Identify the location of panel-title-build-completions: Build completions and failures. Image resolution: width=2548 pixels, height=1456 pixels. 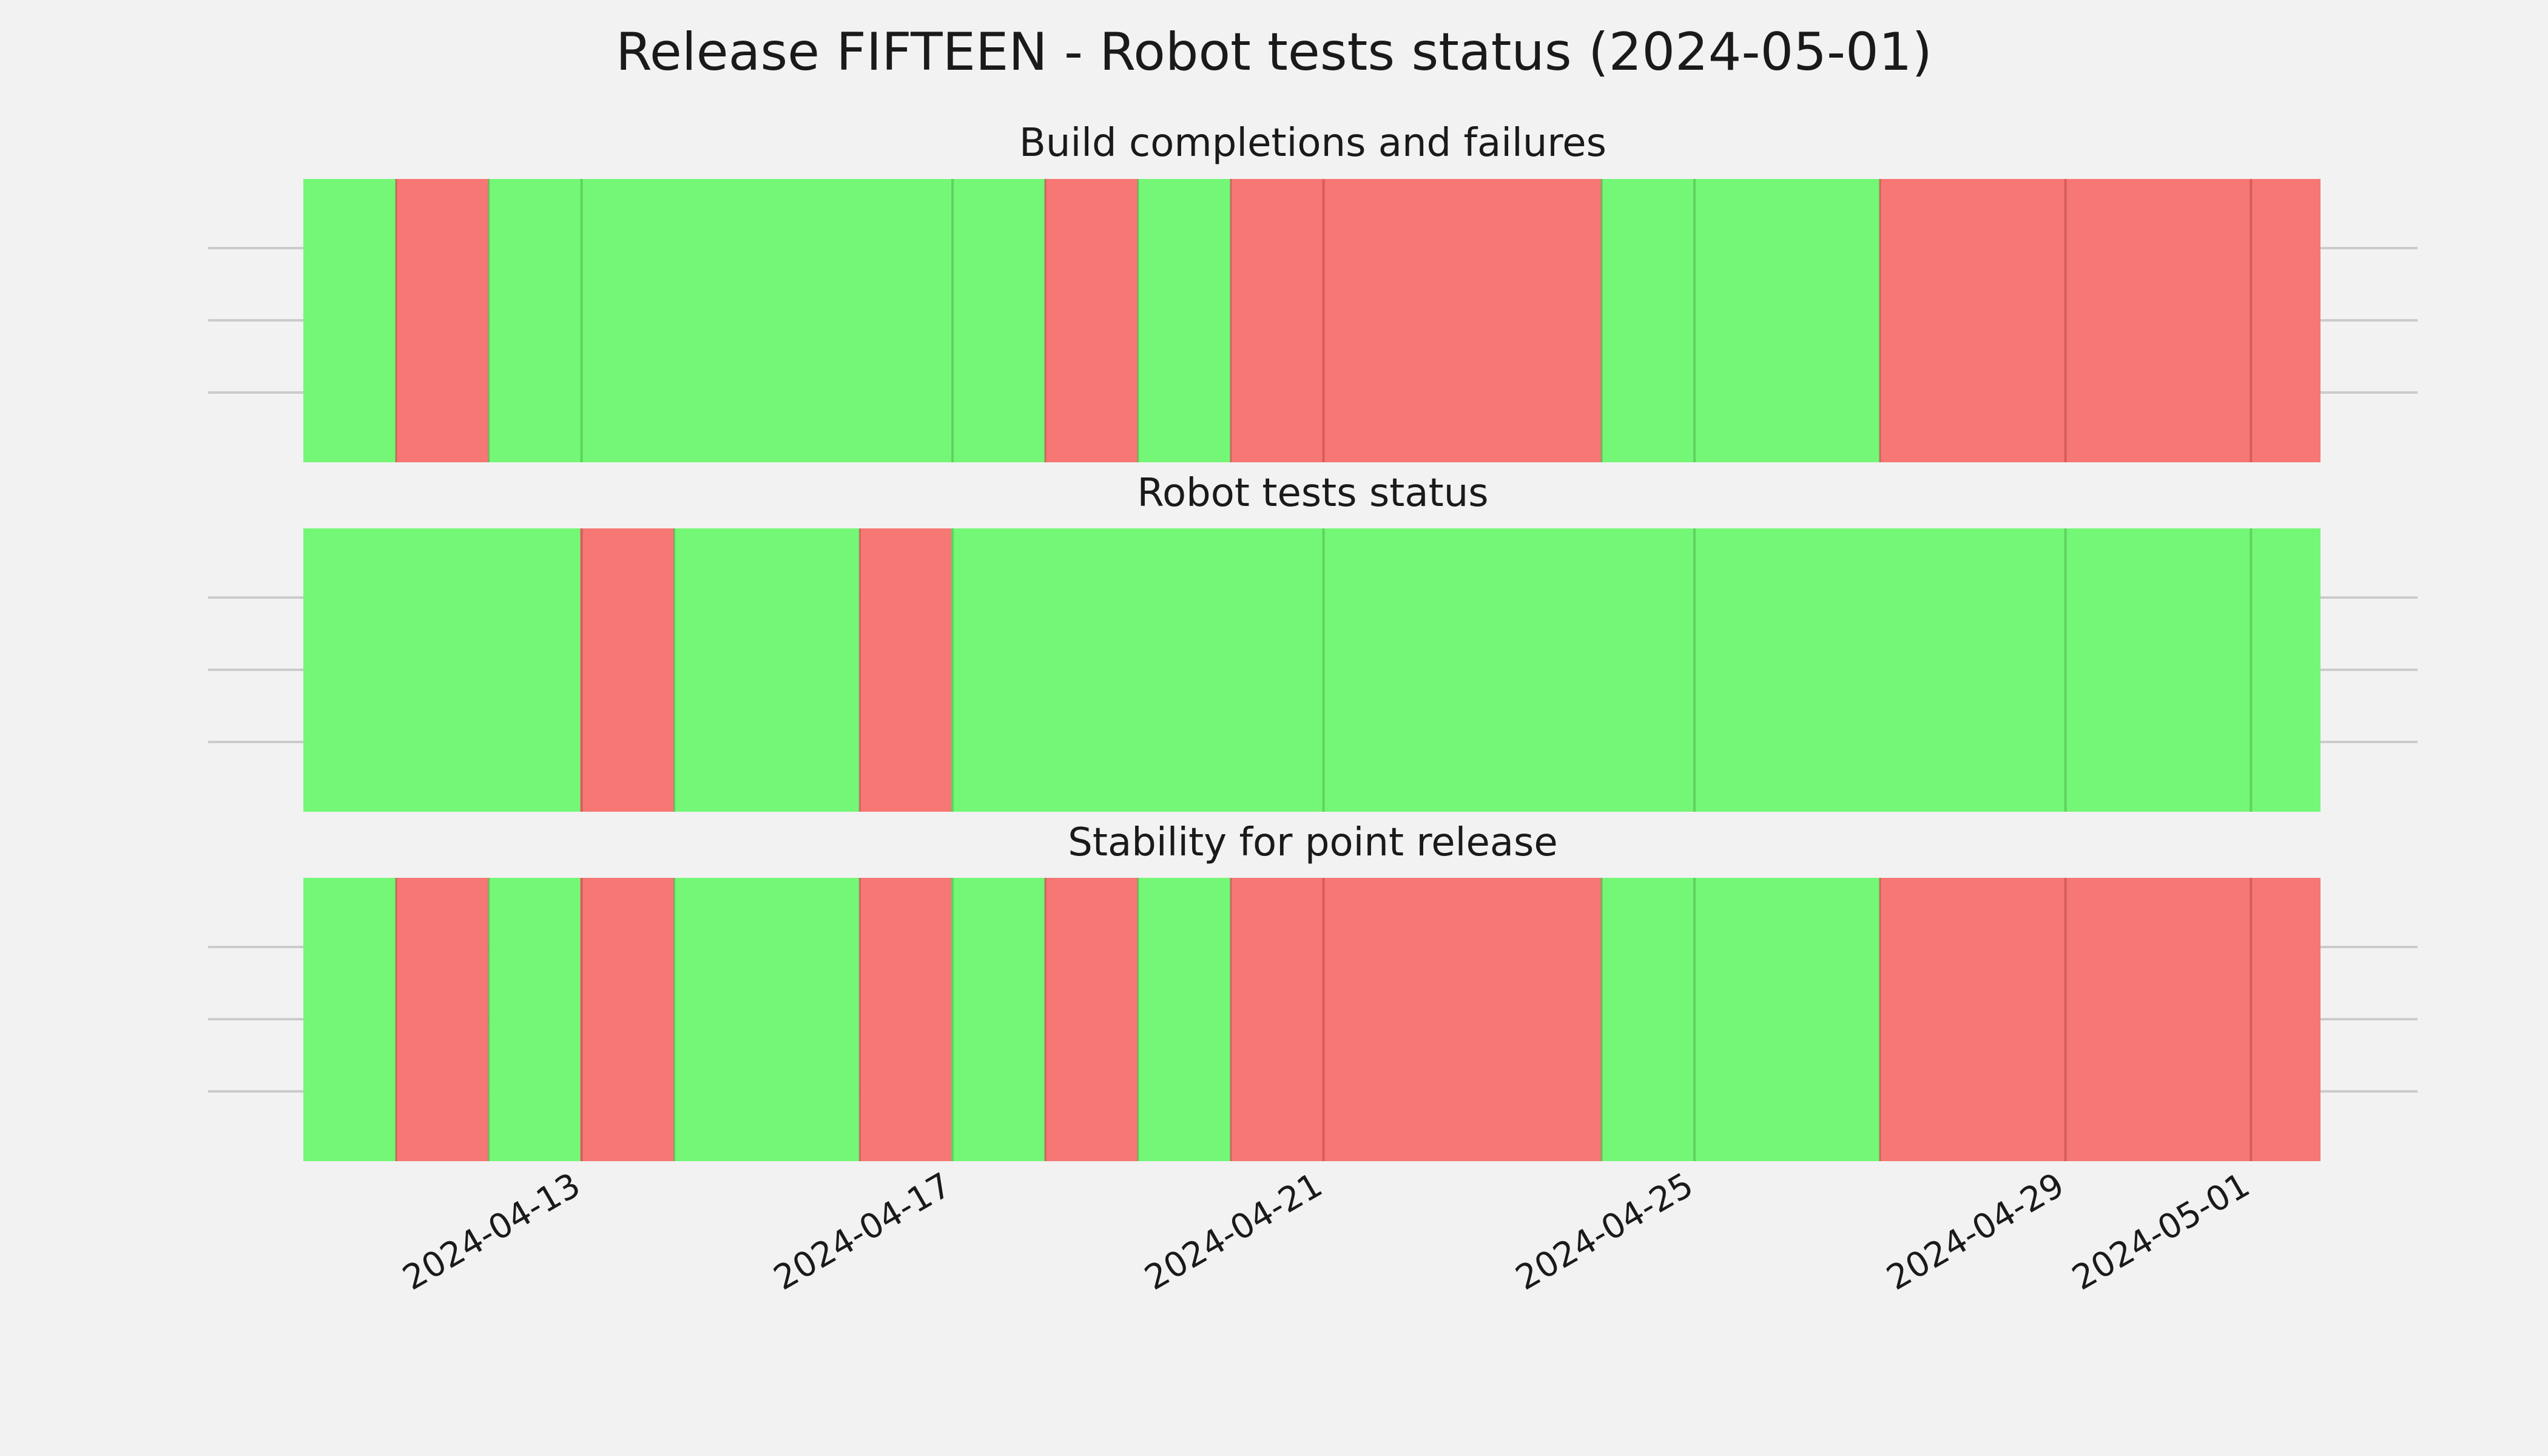
(1312, 143).